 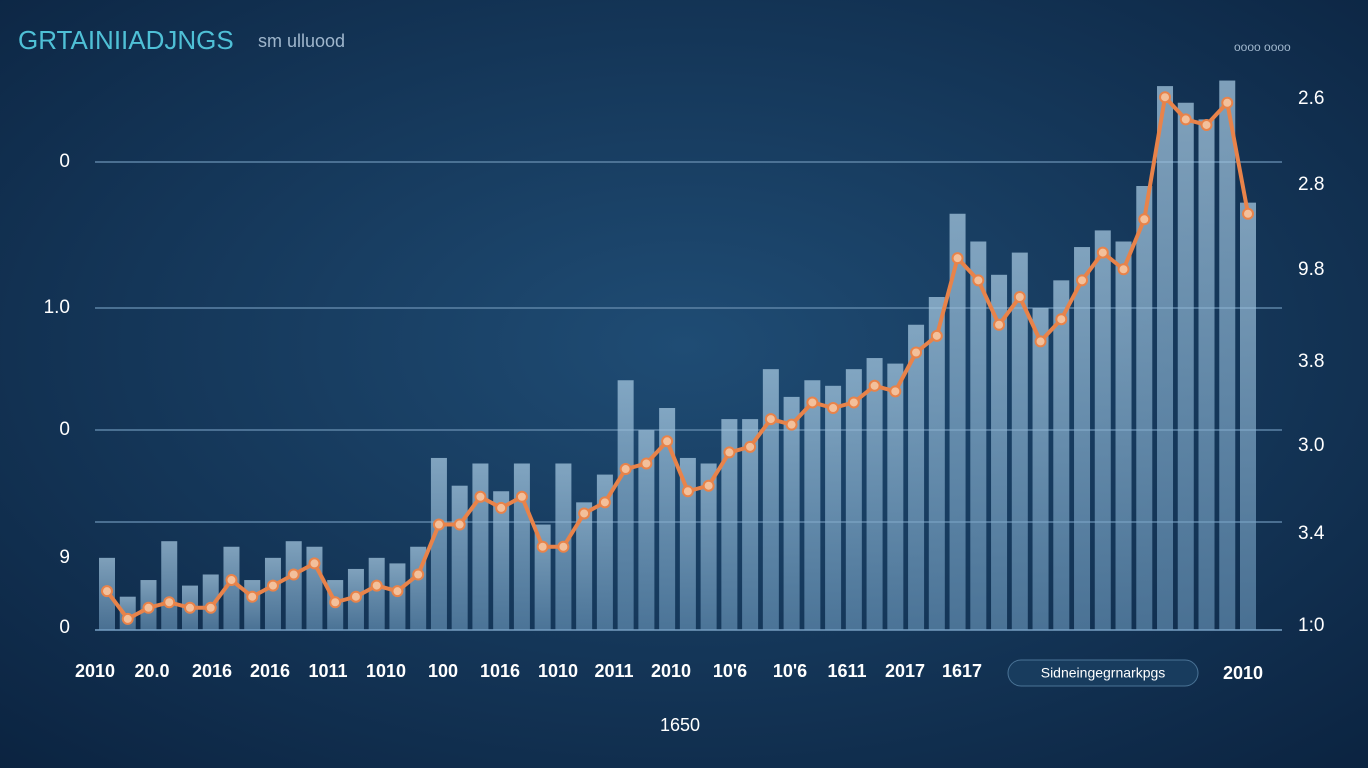 What do you see at coordinates (1262, 47) in the screenshot?
I see `corner-note: oooo oooo` at bounding box center [1262, 47].